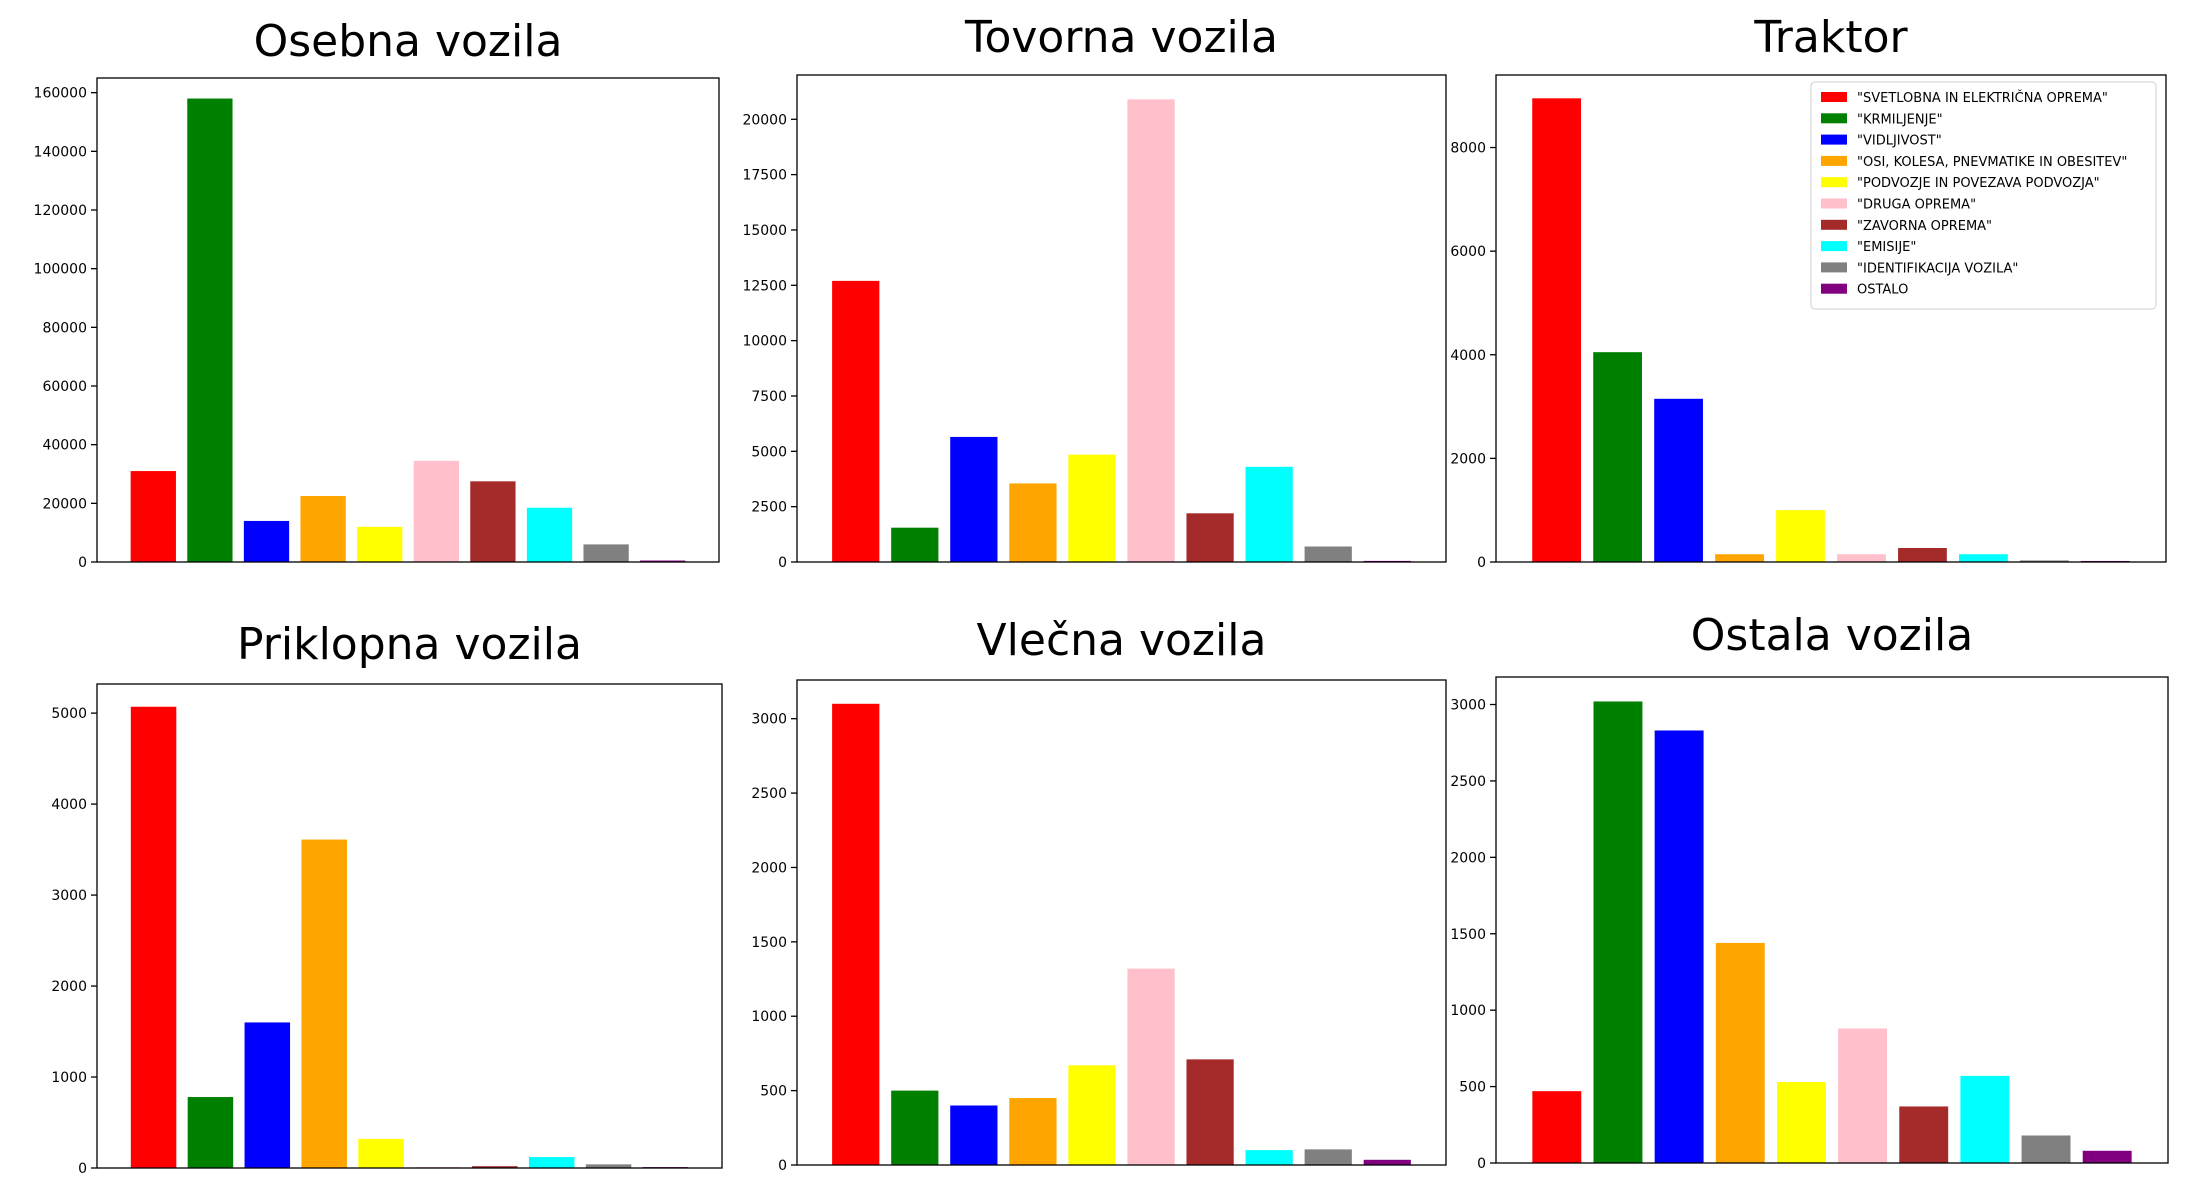  What do you see at coordinates (1992, 162) in the screenshot?
I see `legend-entry: "OSI, KOLESA, PNEVMATIKE IN OBESITEV"` at bounding box center [1992, 162].